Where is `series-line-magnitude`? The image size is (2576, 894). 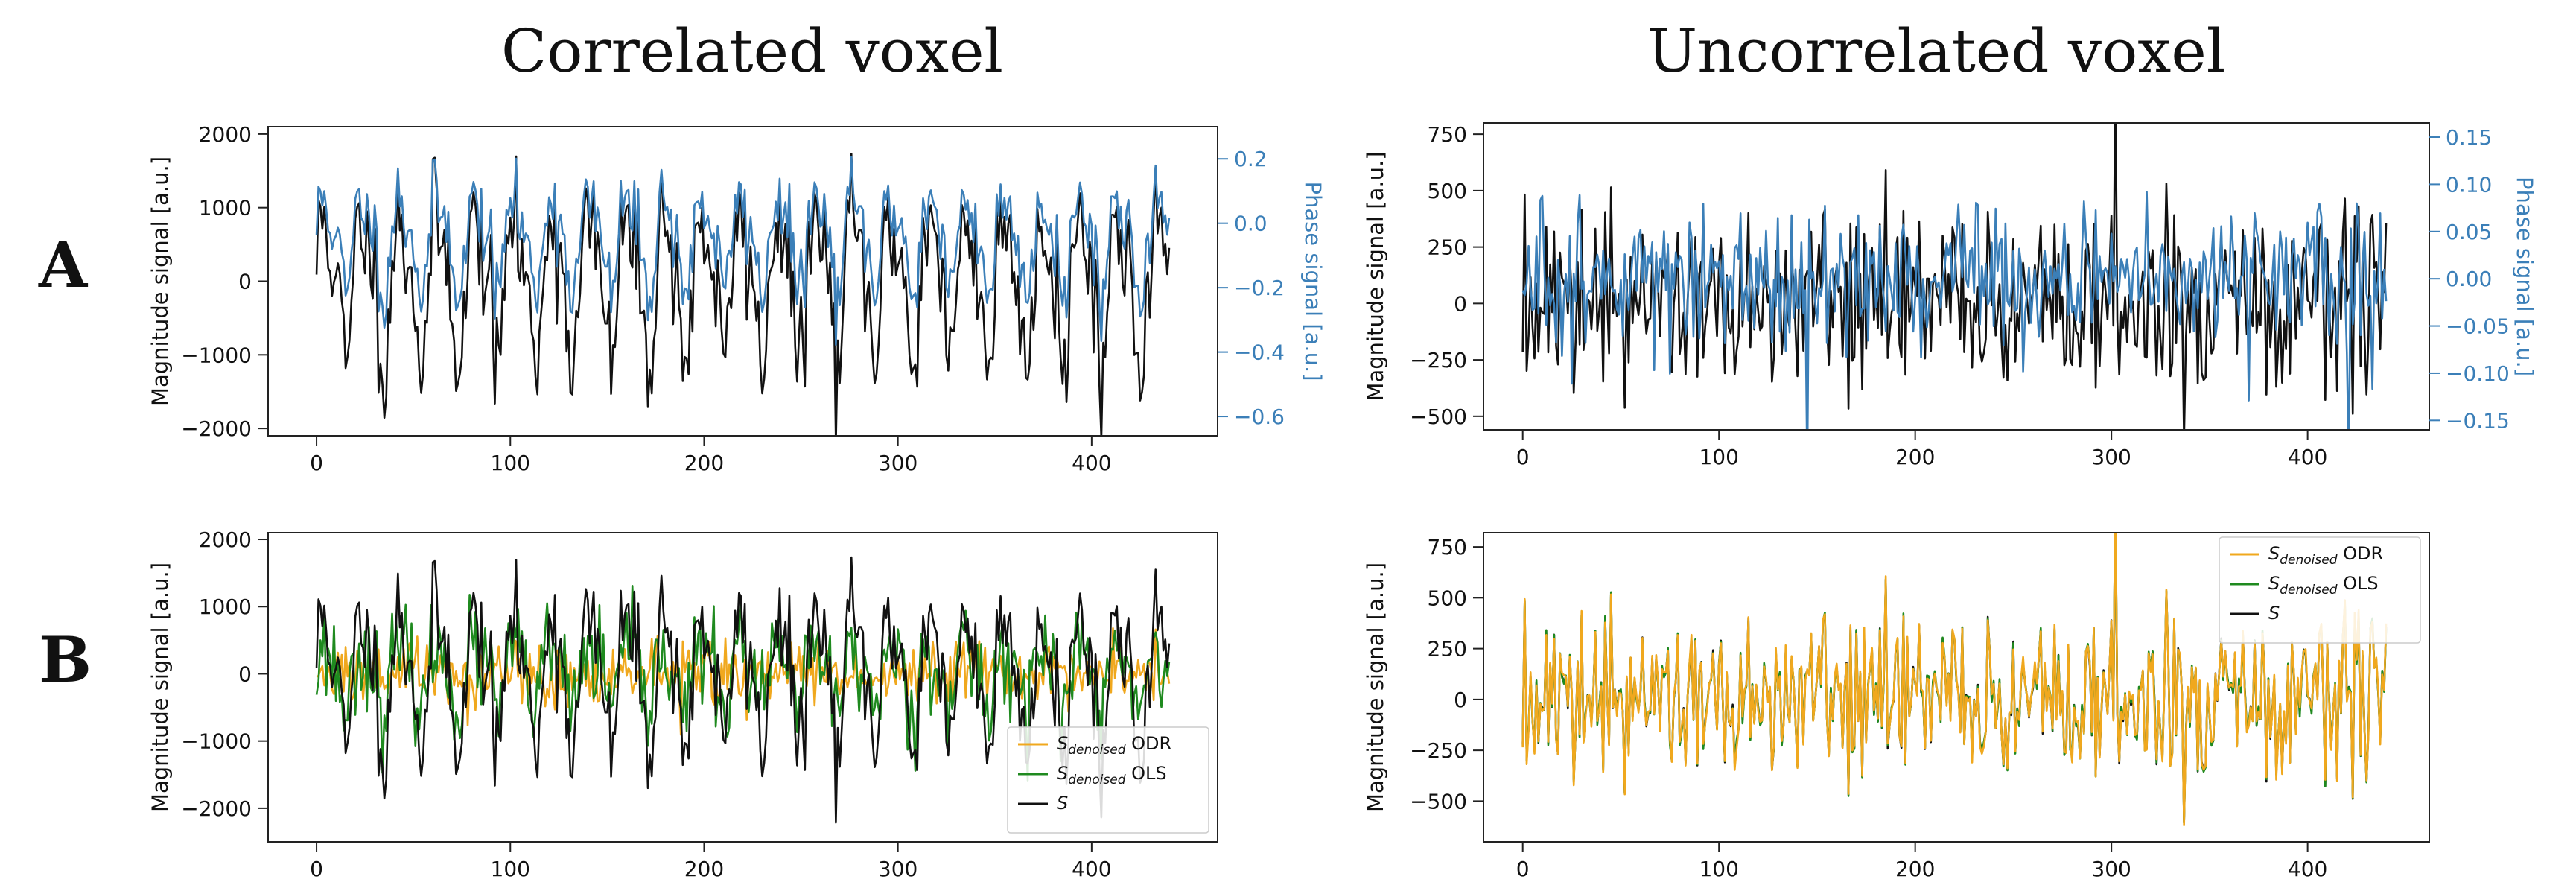 series-line-magnitude is located at coordinates (743, 294).